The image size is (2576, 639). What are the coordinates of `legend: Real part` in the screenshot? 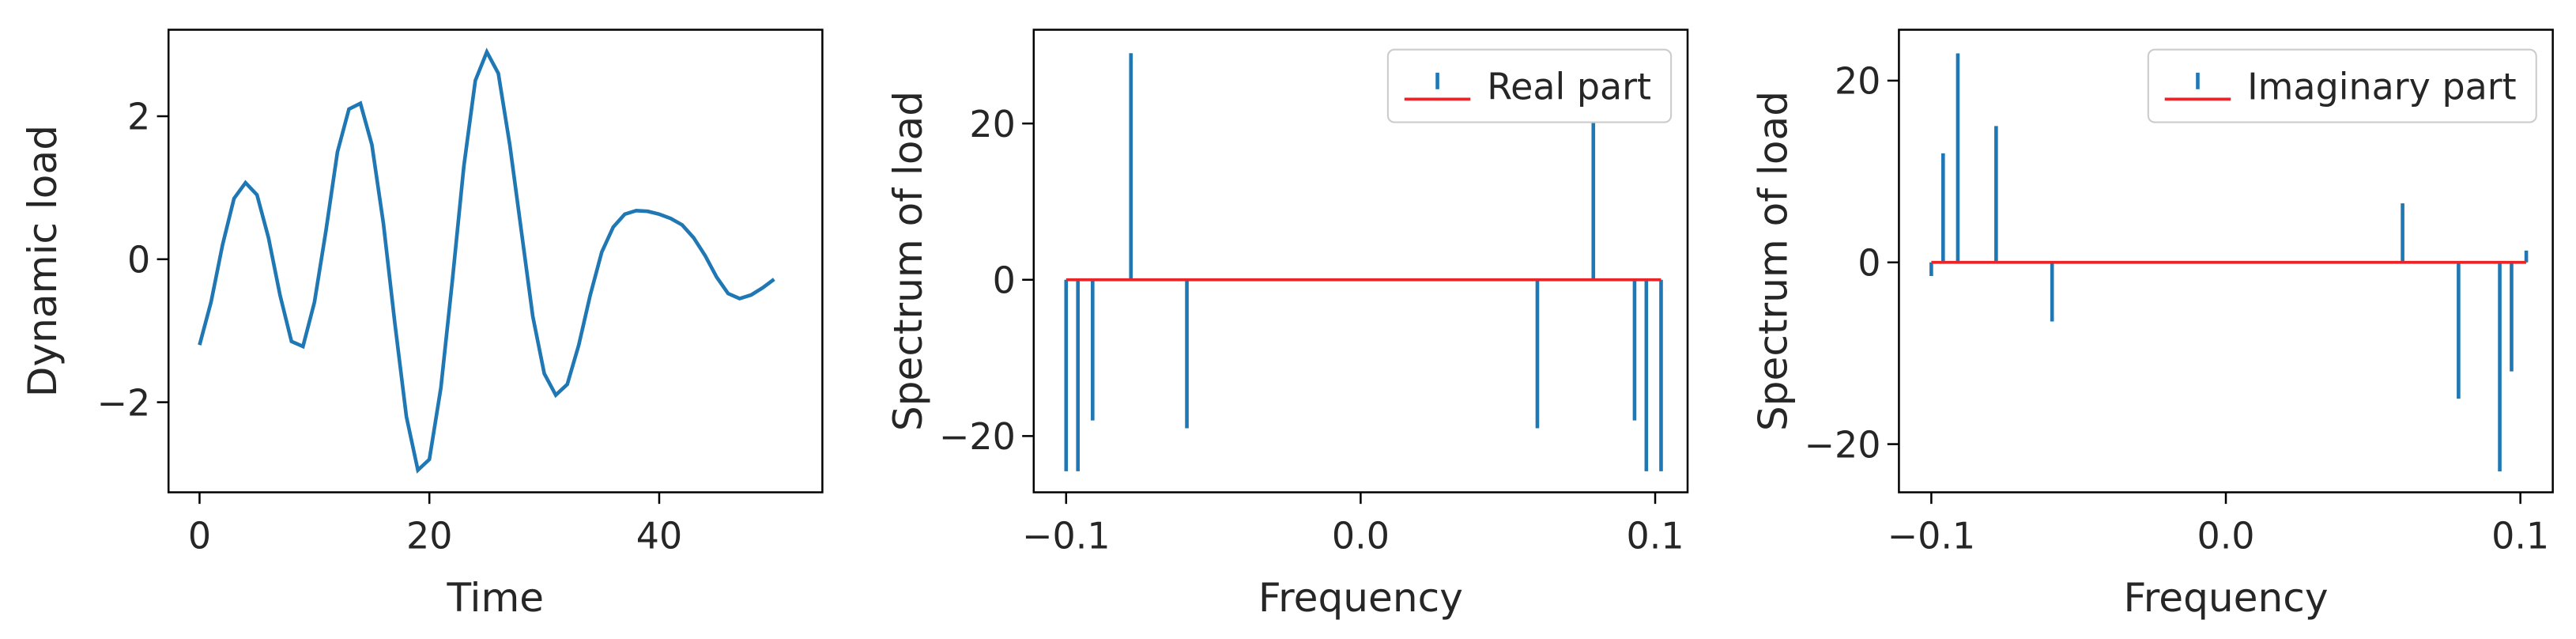 It's located at (1529, 85).